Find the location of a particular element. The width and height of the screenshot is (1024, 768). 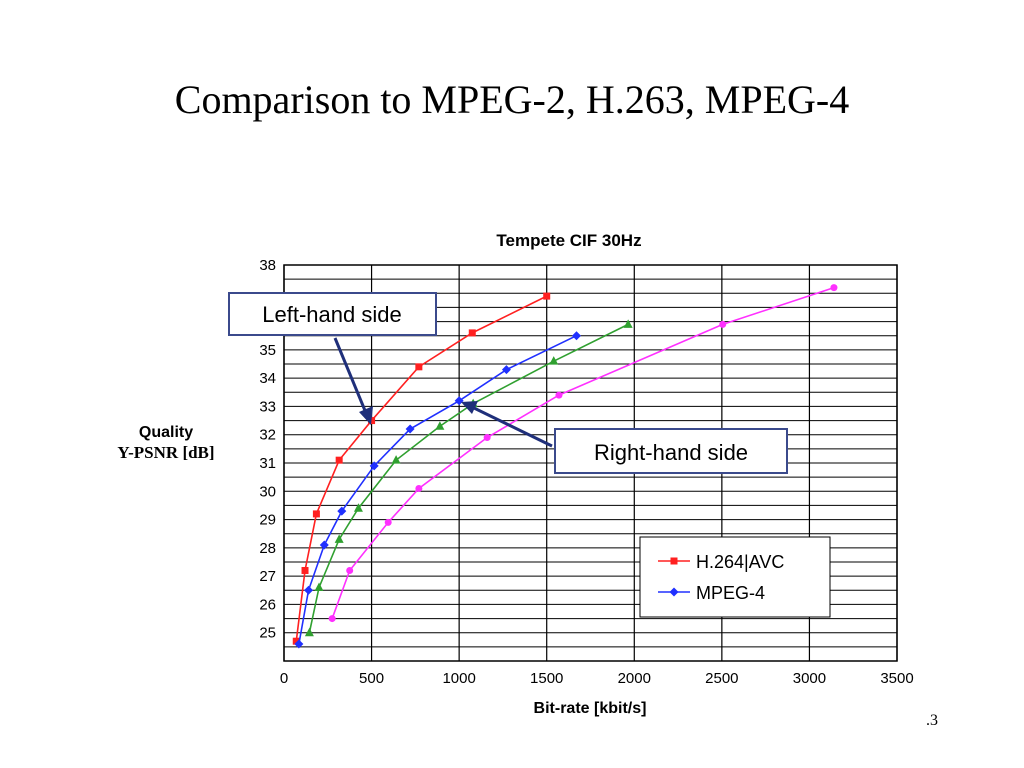

chart-title: Tempete CIF 30Hz is located at coordinates (568, 240).